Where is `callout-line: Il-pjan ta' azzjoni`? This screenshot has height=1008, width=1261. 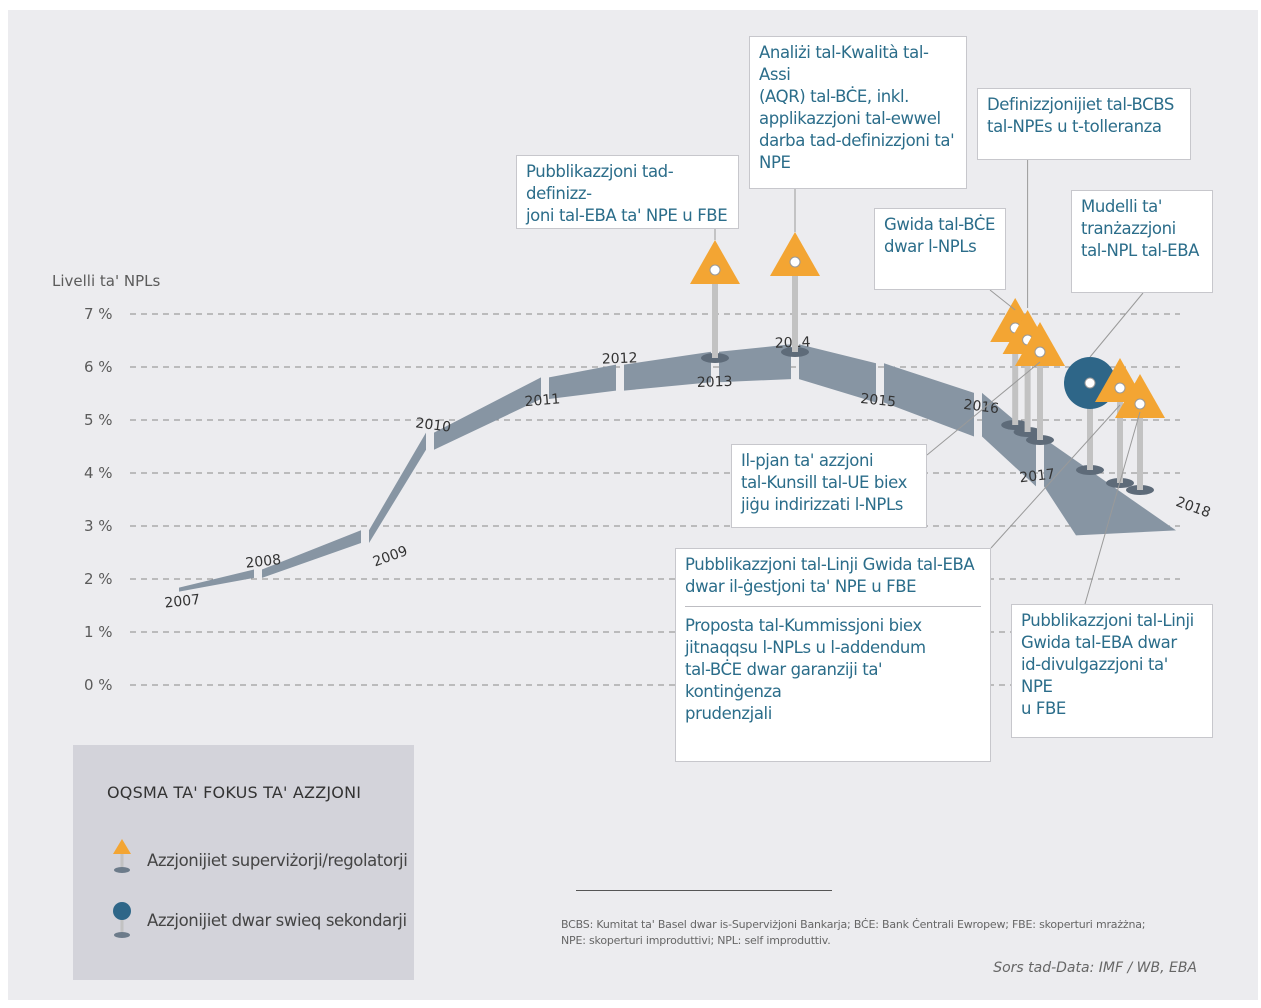 callout-line: Il-pjan ta' azzjoni is located at coordinates (807, 460).